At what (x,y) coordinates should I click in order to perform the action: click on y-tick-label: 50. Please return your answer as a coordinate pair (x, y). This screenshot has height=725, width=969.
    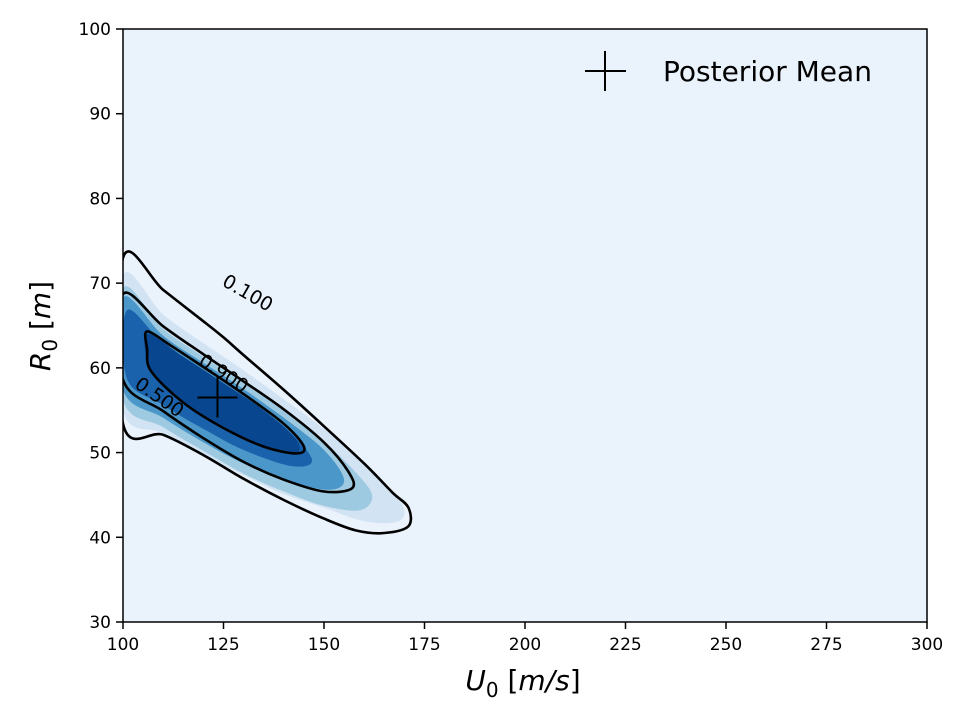
    Looking at the image, I should click on (100, 454).